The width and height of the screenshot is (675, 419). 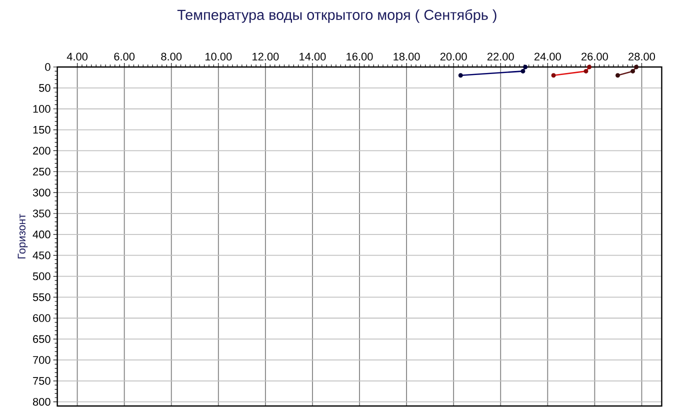 What do you see at coordinates (547, 56) in the screenshot?
I see `x-tick-label: 24.00` at bounding box center [547, 56].